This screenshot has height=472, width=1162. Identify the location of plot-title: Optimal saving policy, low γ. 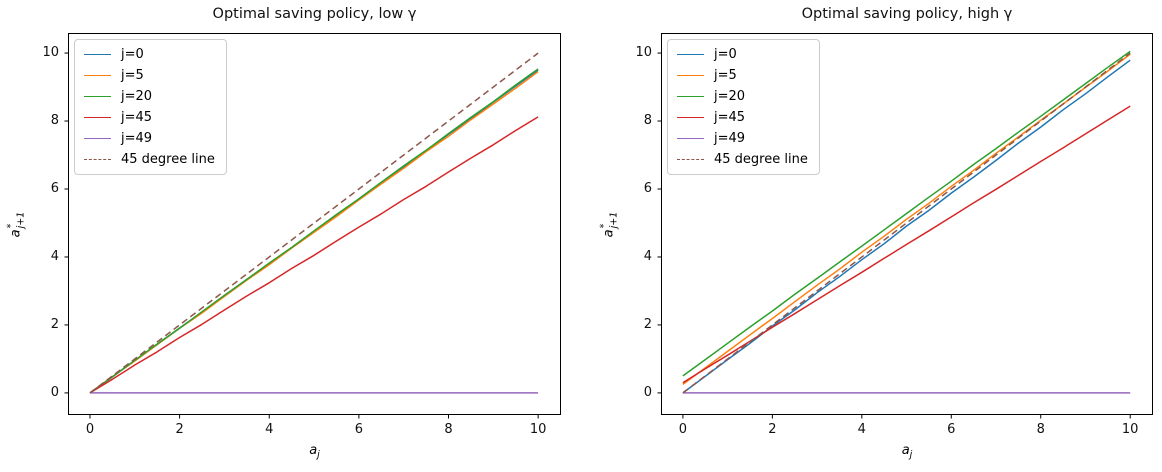
(314, 14).